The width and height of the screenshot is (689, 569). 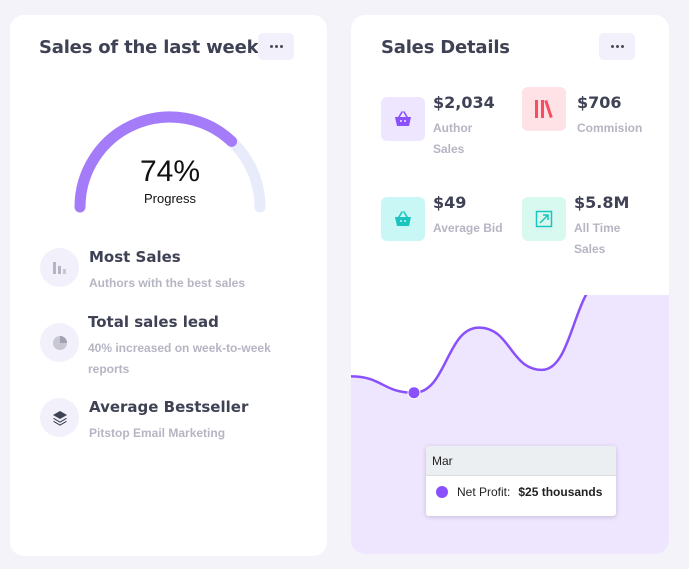 I want to click on books-icon, so click(x=544, y=109).